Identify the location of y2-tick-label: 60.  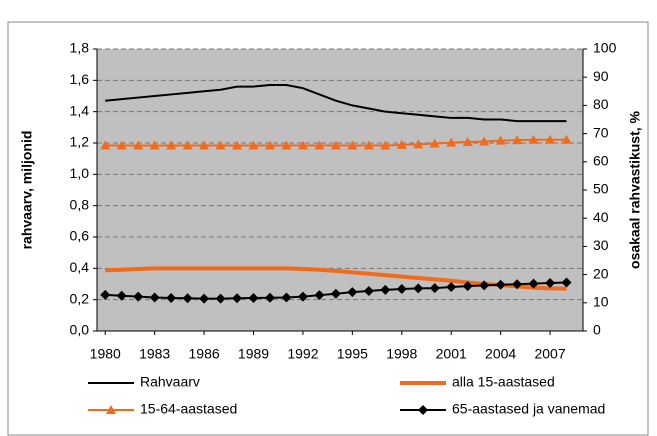
(601, 161).